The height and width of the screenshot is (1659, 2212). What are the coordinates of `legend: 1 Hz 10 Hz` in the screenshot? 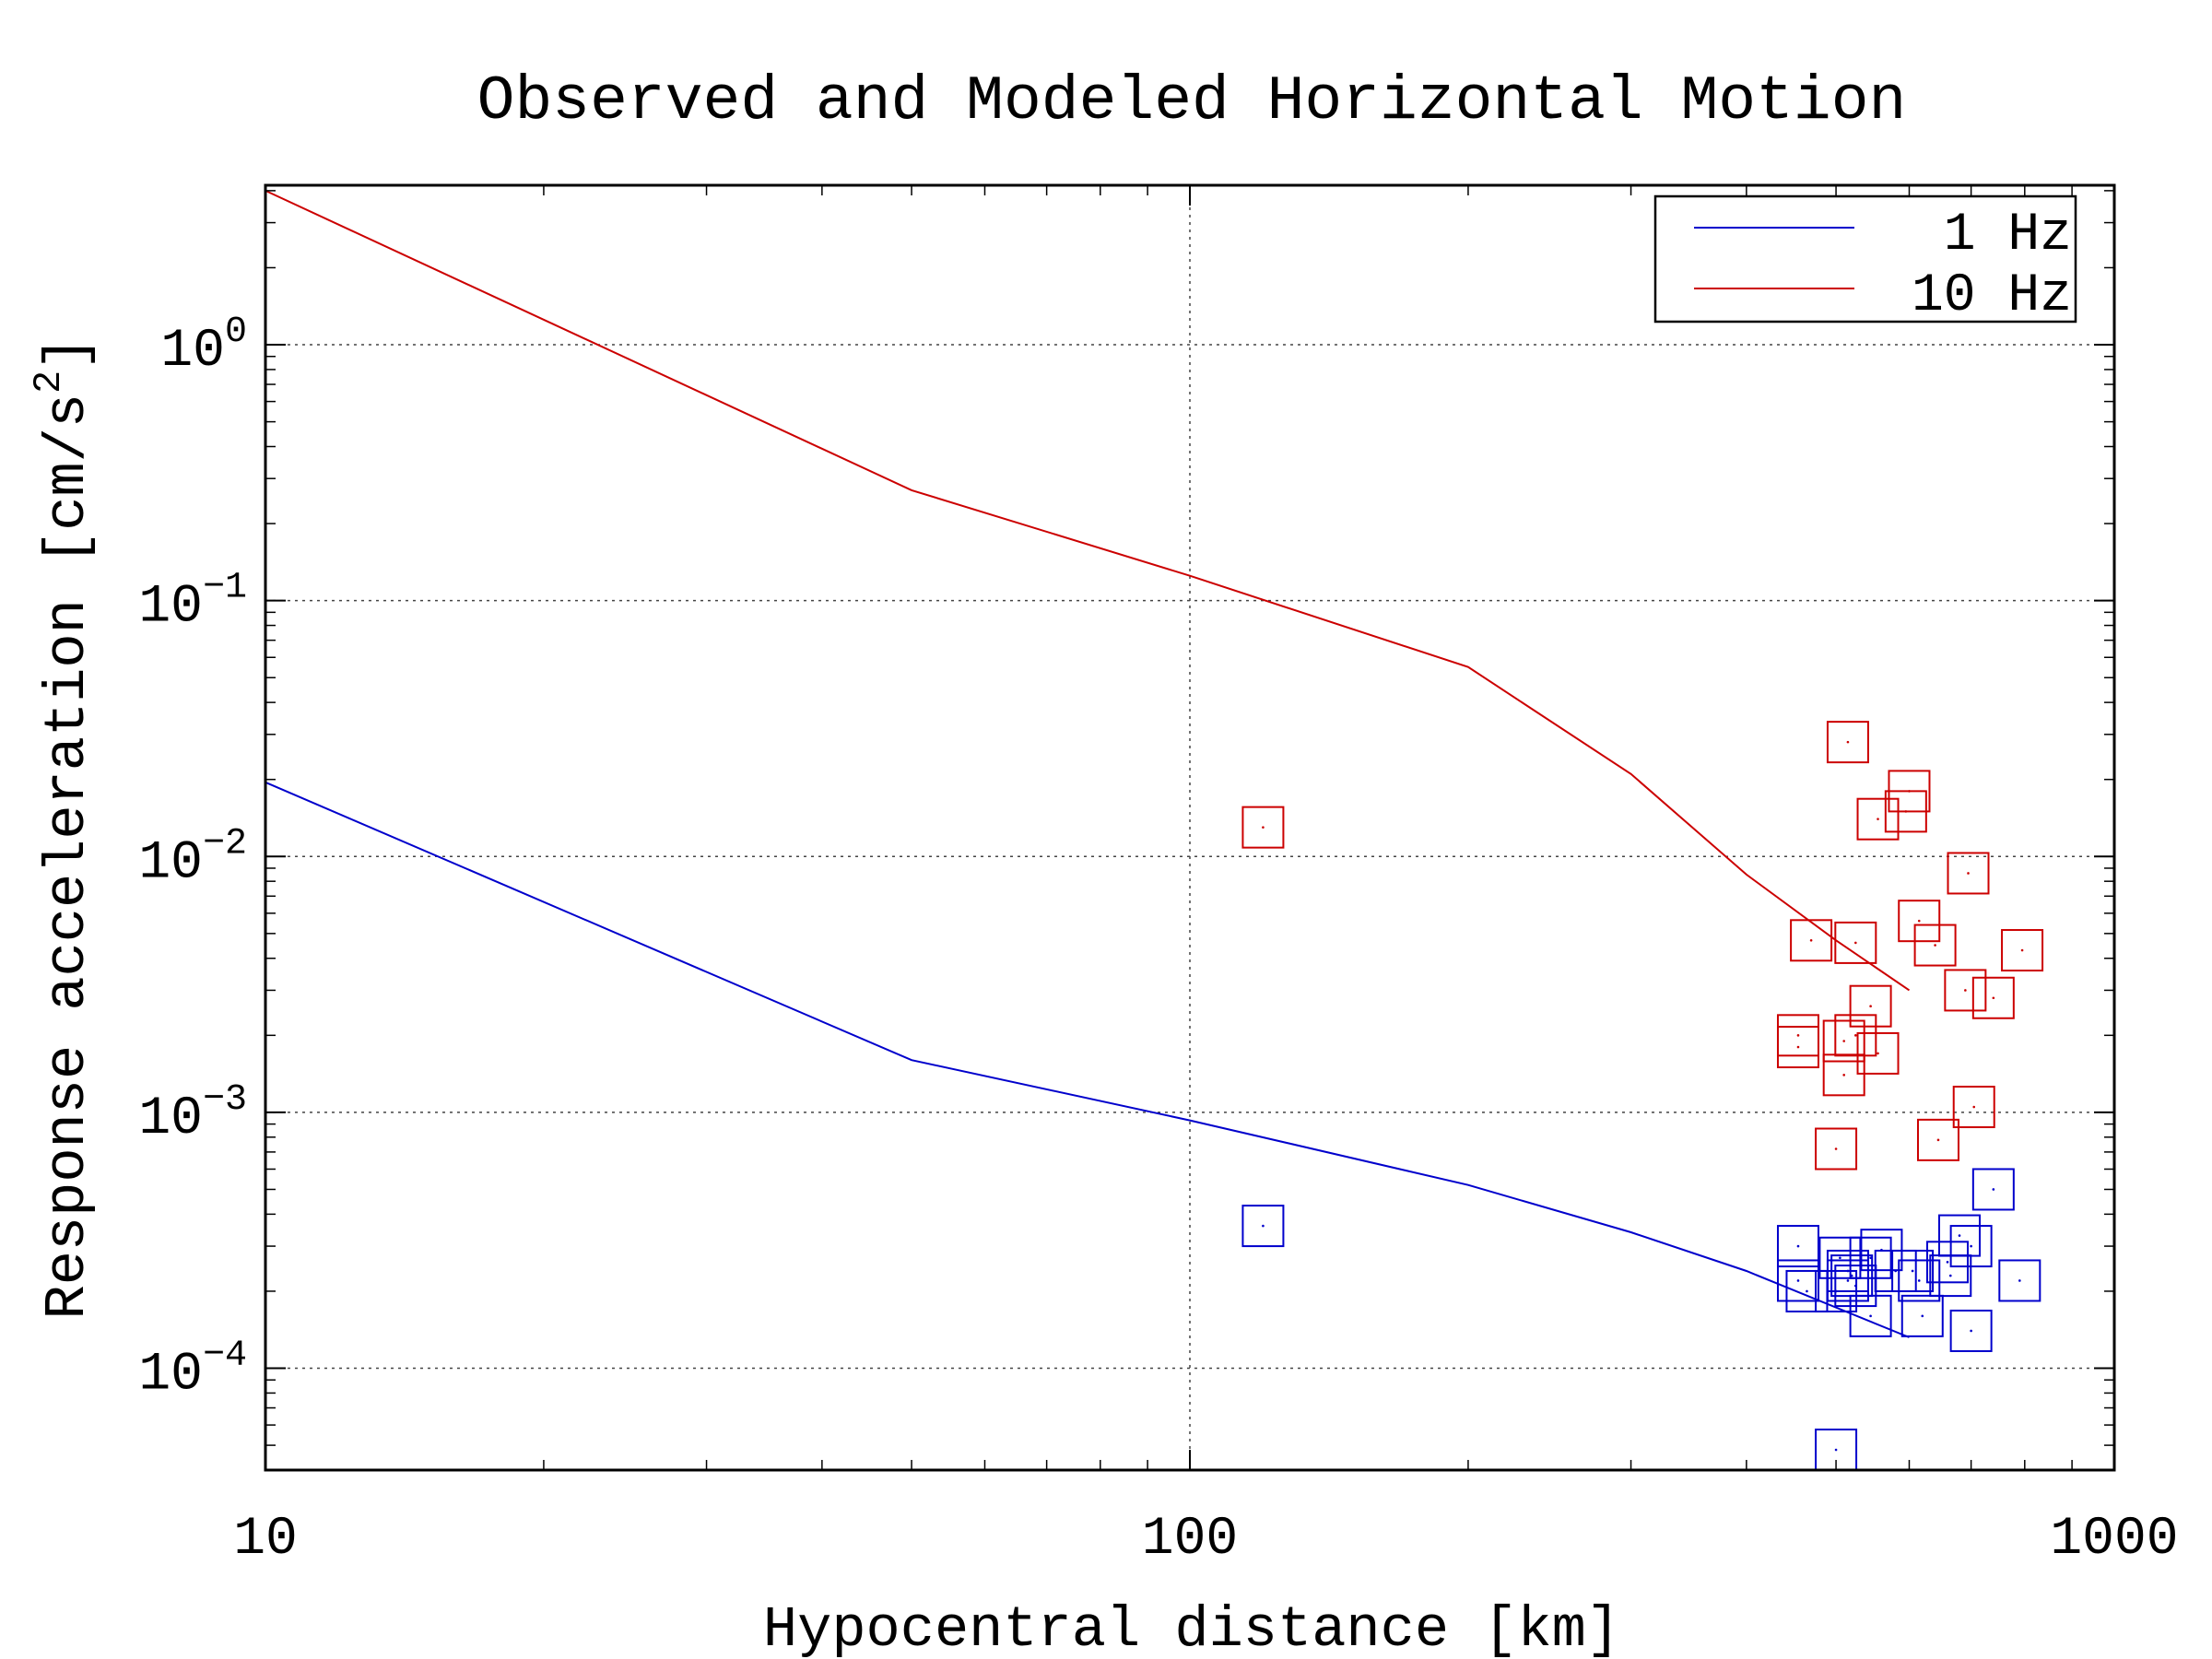 It's located at (1865, 260).